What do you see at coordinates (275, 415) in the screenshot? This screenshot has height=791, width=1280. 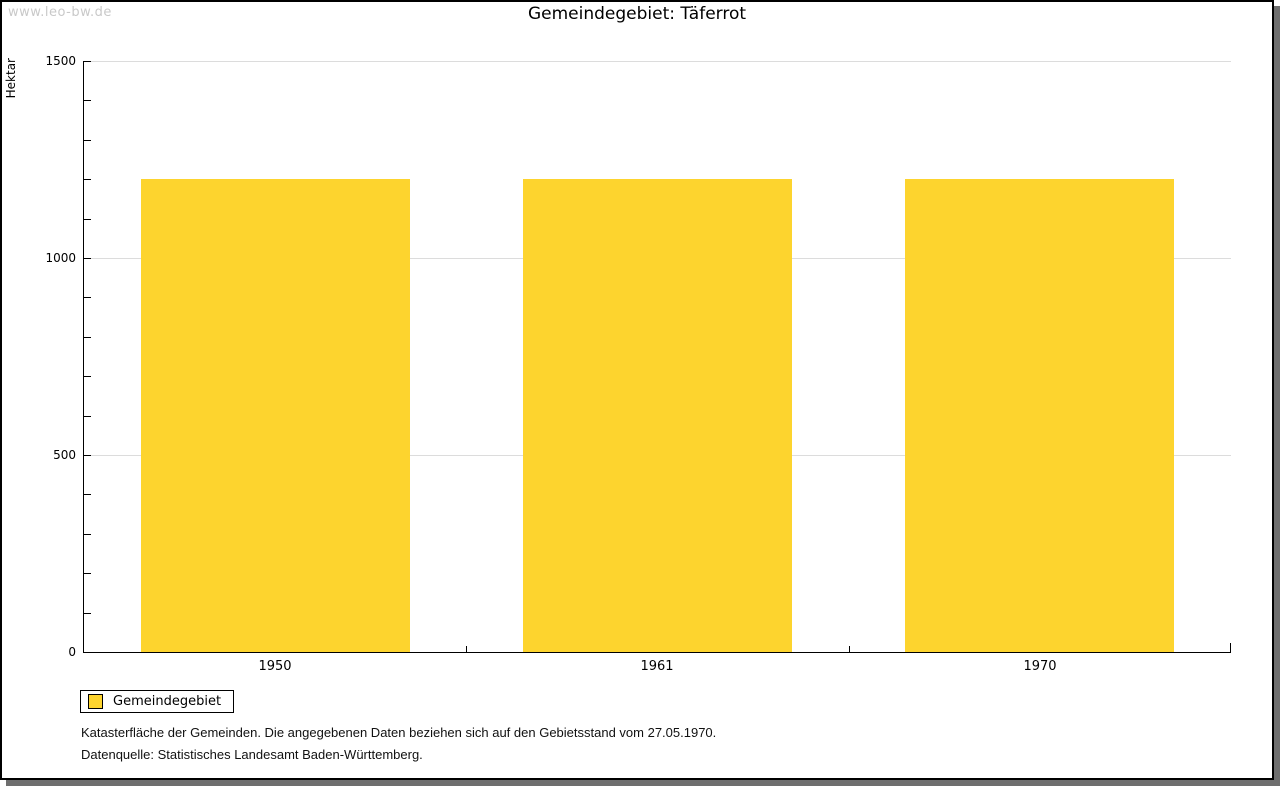 I see `bar-1950` at bounding box center [275, 415].